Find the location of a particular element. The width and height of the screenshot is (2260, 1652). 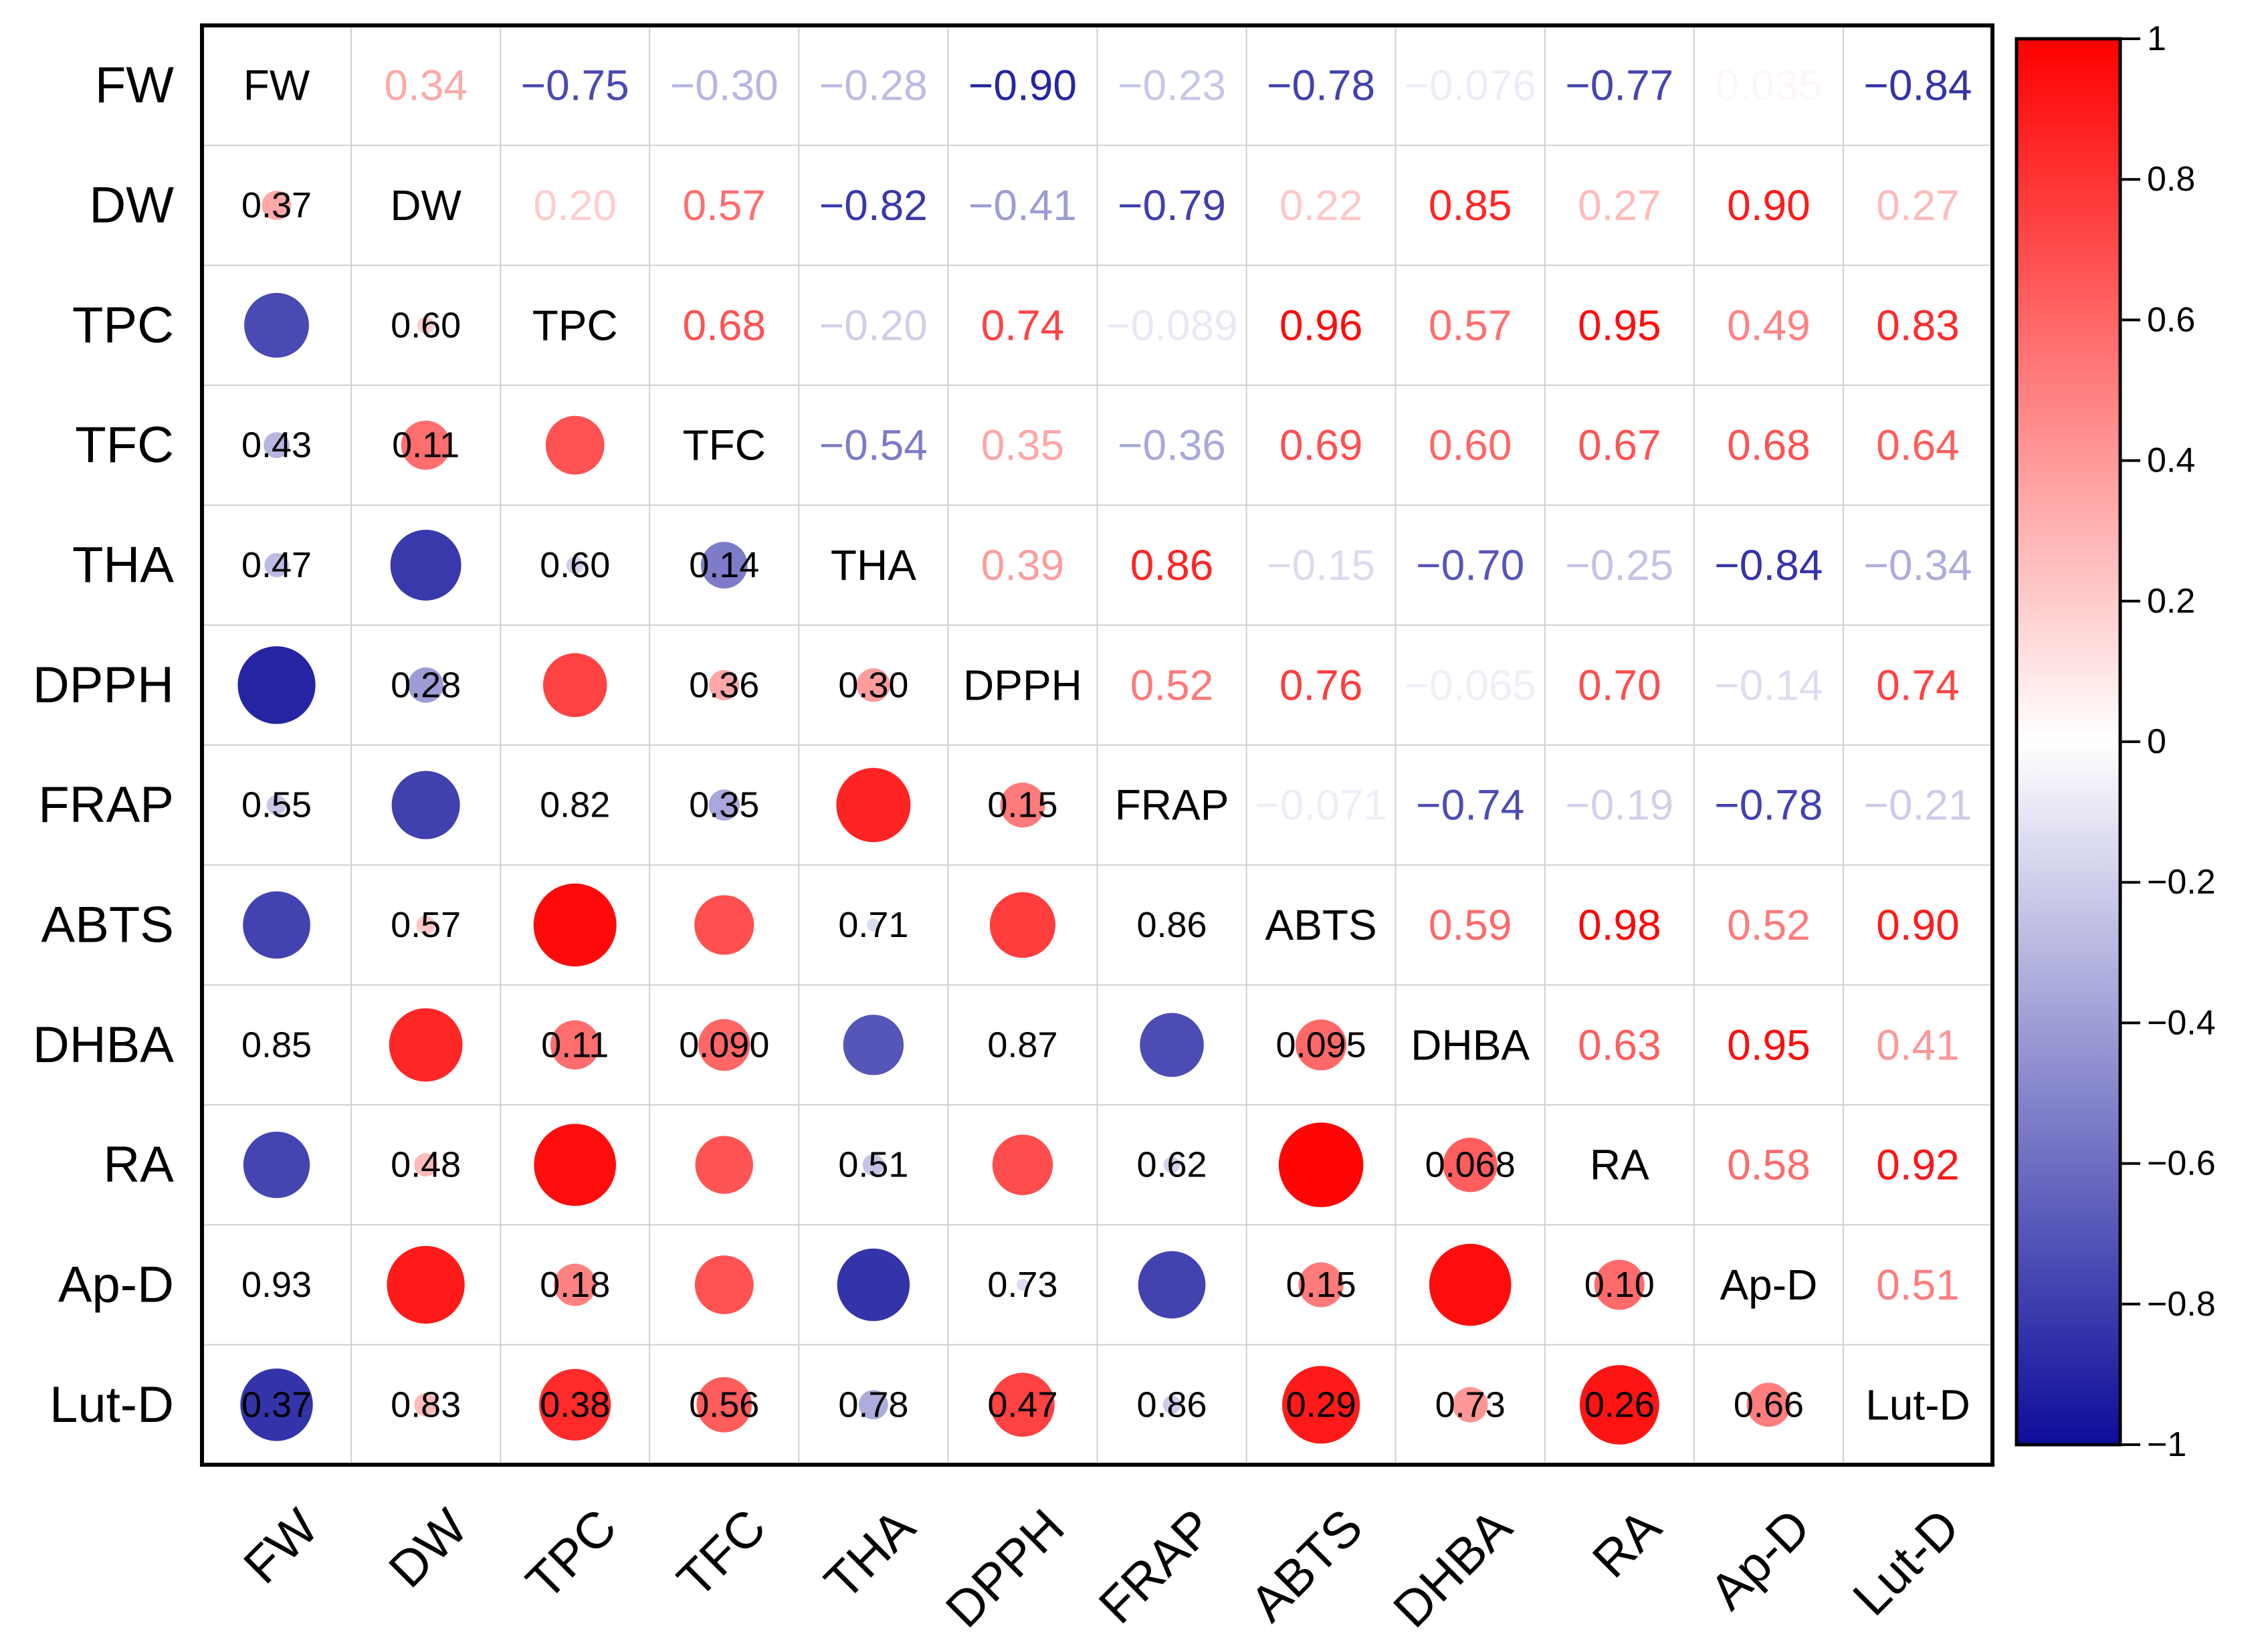

p-value: 0.48 is located at coordinates (426, 1165).